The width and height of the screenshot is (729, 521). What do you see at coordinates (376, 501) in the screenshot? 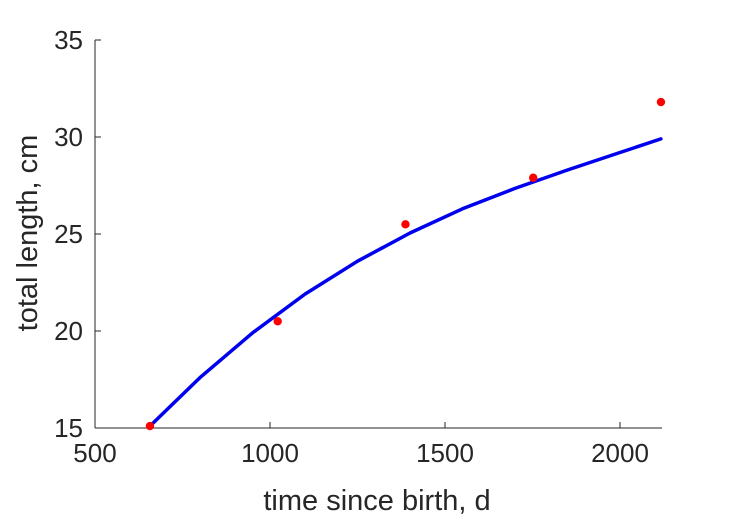
I see `x-axis-label: time since birth, d` at bounding box center [376, 501].